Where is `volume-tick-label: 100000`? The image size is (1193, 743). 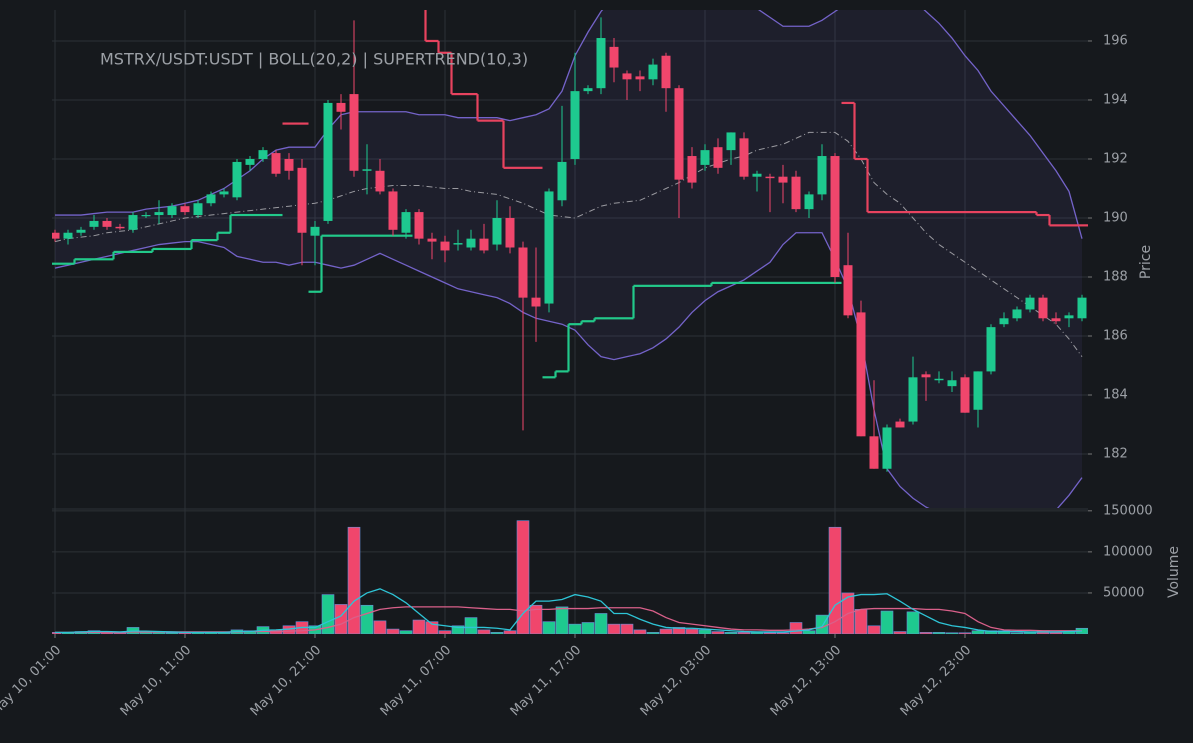 volume-tick-label: 100000 is located at coordinates (1128, 551).